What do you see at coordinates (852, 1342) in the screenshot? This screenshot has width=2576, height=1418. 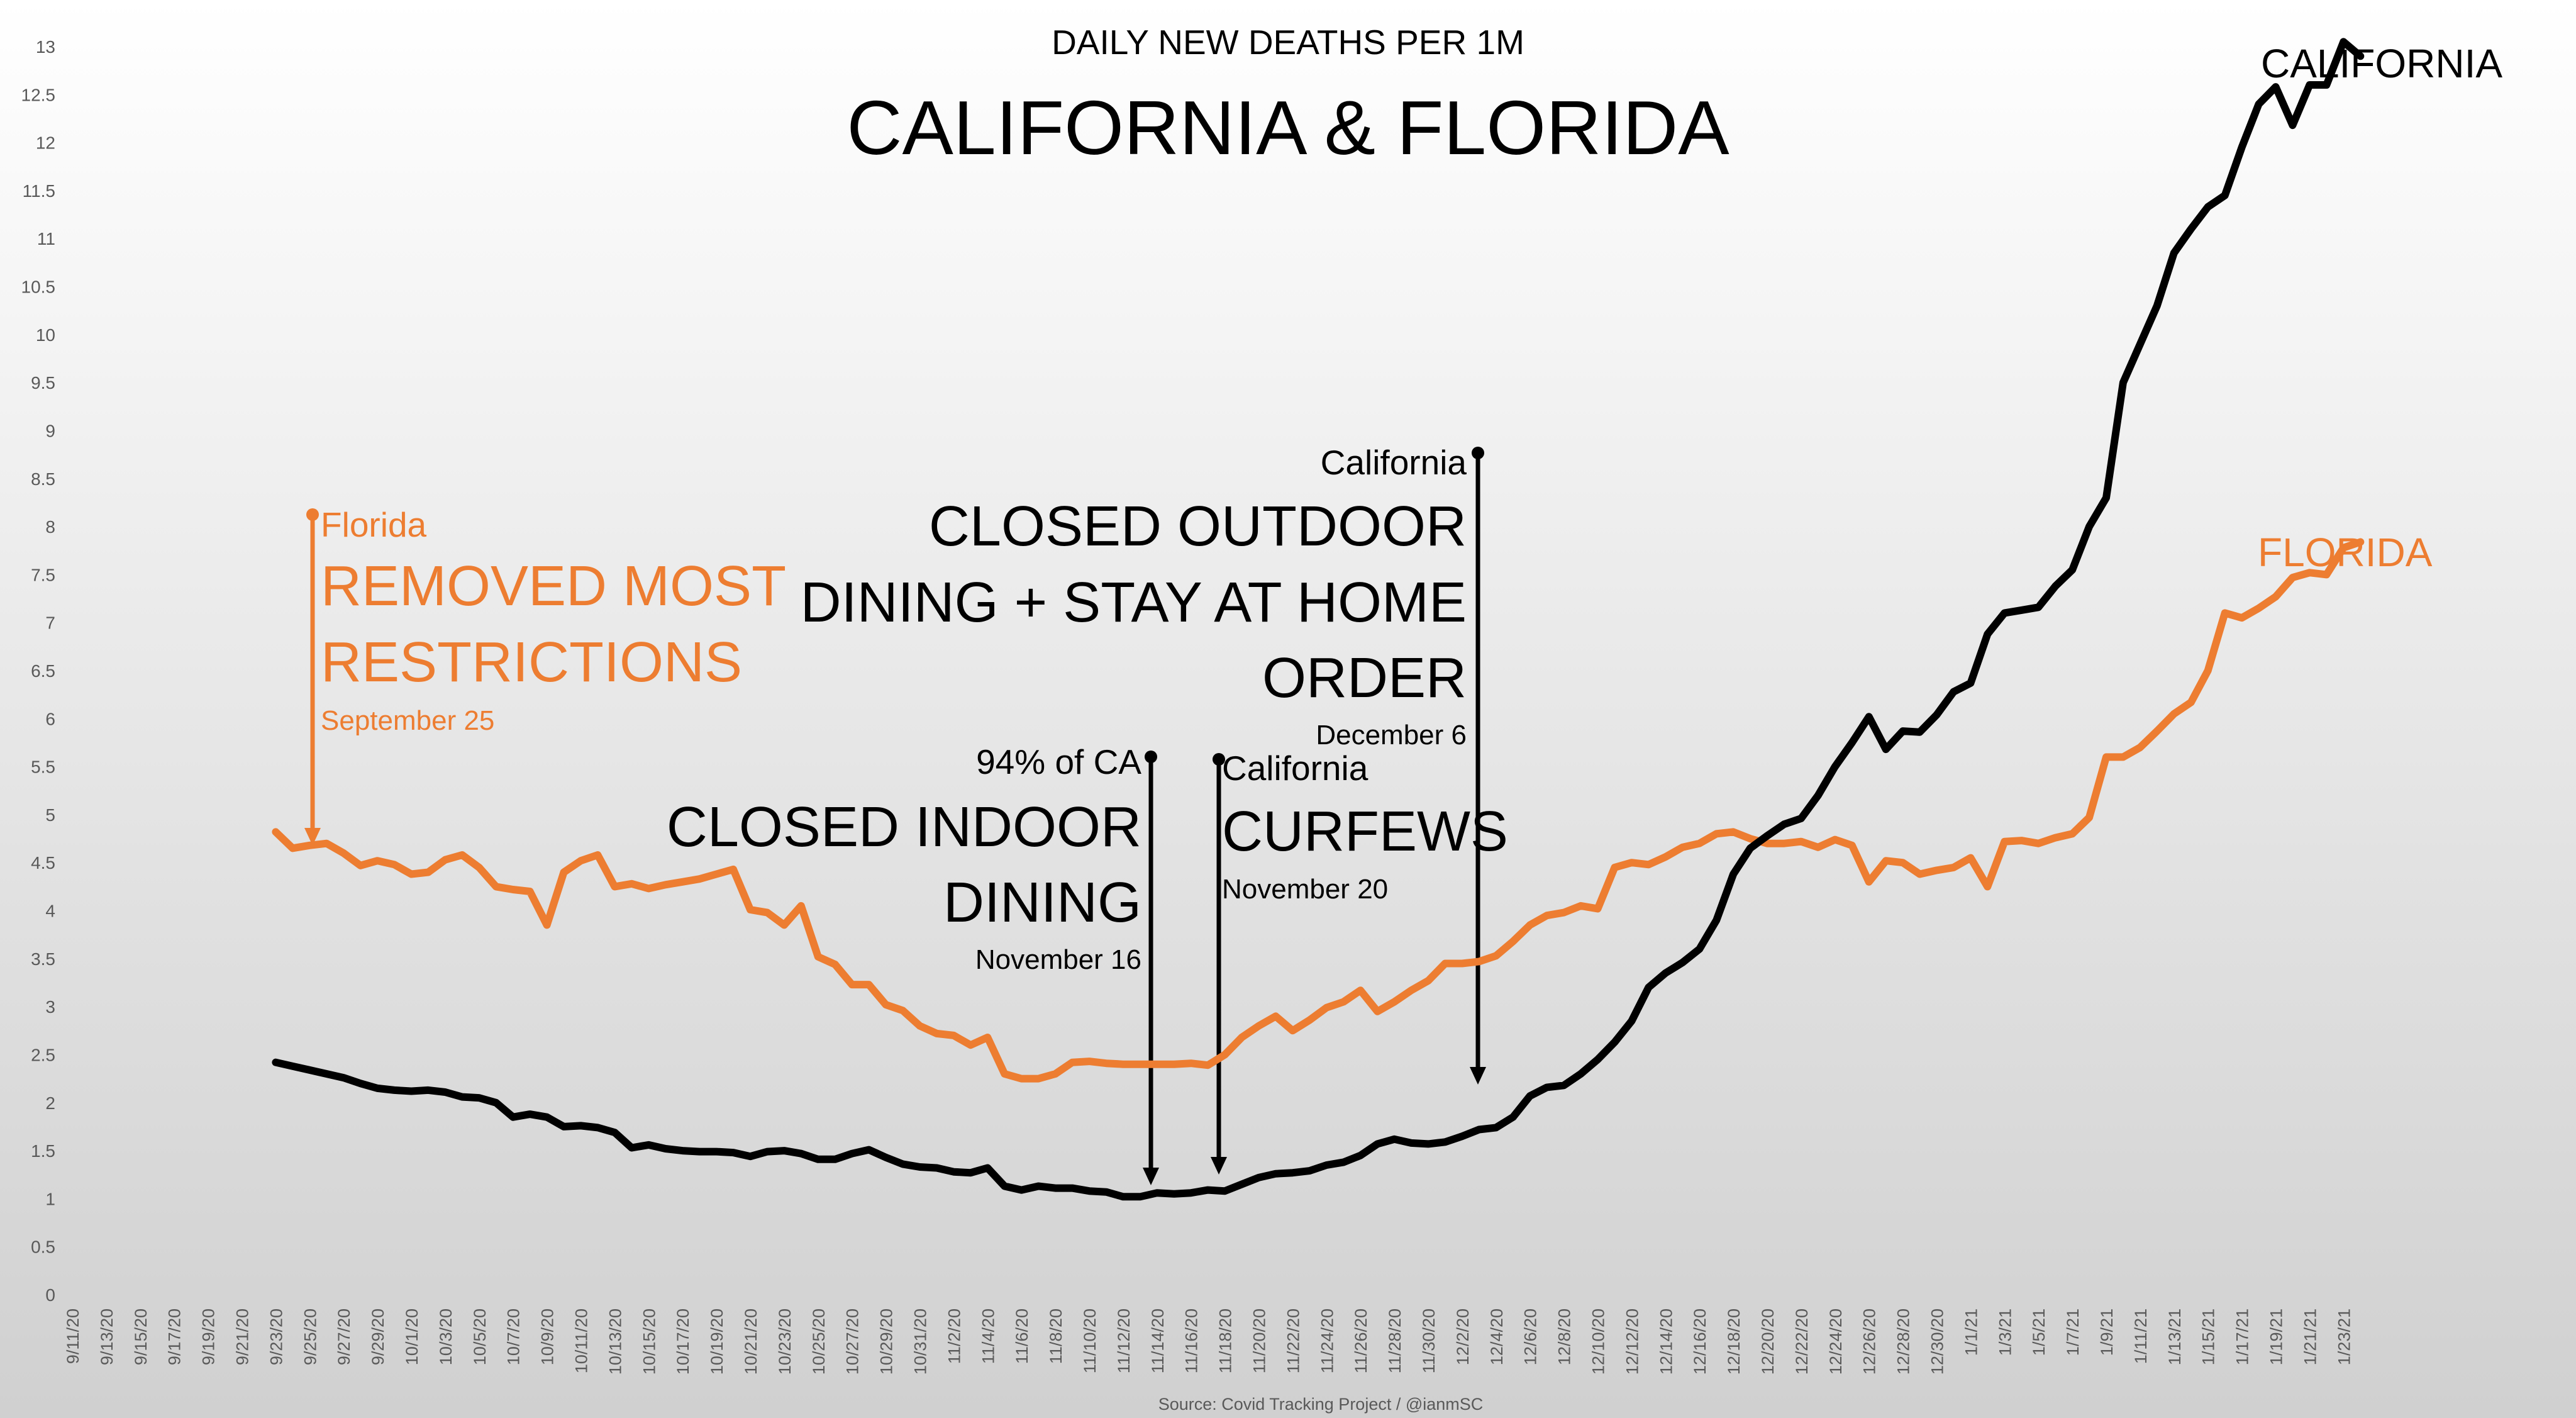 I see `x-tick-label: 10/27/20` at bounding box center [852, 1342].